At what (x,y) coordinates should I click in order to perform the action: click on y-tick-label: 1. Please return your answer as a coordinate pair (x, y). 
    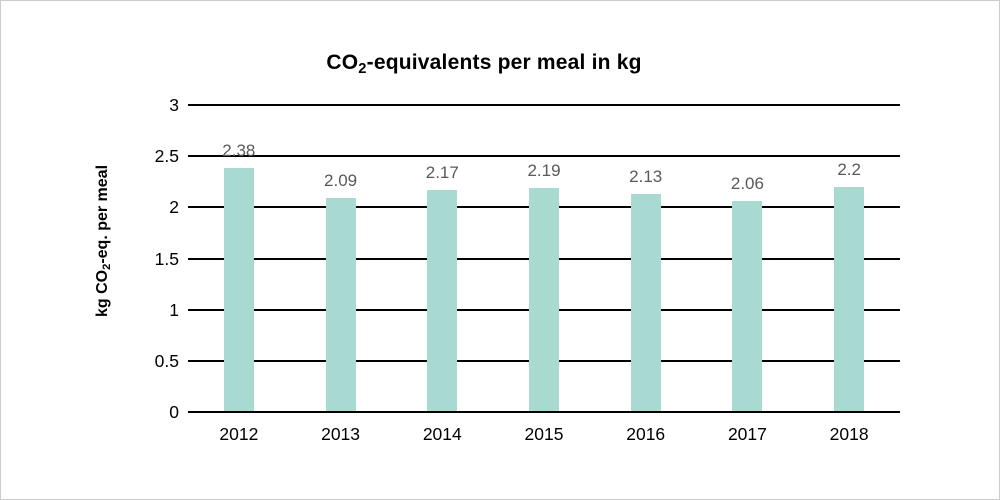
    Looking at the image, I should click on (174, 309).